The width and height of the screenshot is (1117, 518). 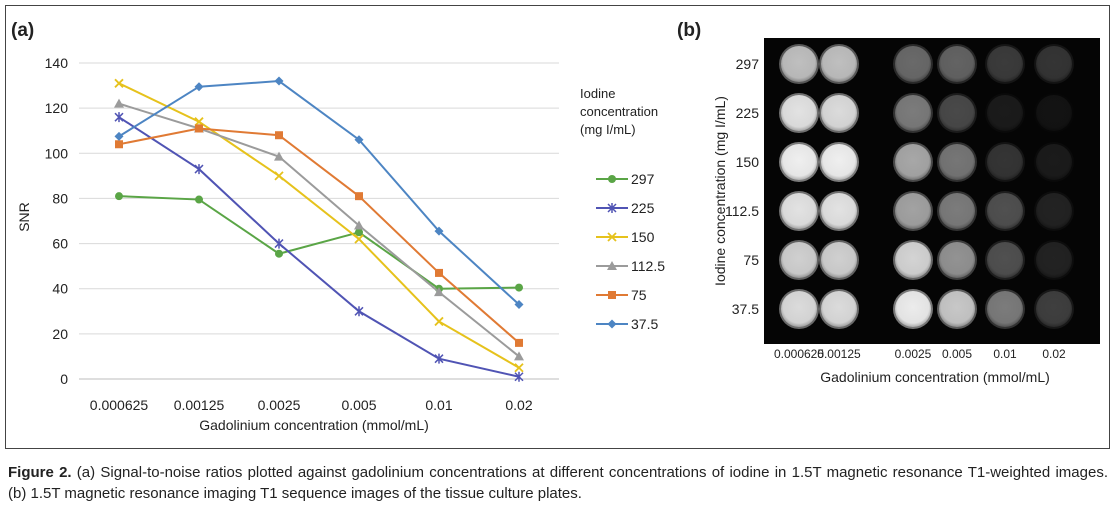 What do you see at coordinates (24, 217) in the screenshot?
I see `y-axis-label: SNR` at bounding box center [24, 217].